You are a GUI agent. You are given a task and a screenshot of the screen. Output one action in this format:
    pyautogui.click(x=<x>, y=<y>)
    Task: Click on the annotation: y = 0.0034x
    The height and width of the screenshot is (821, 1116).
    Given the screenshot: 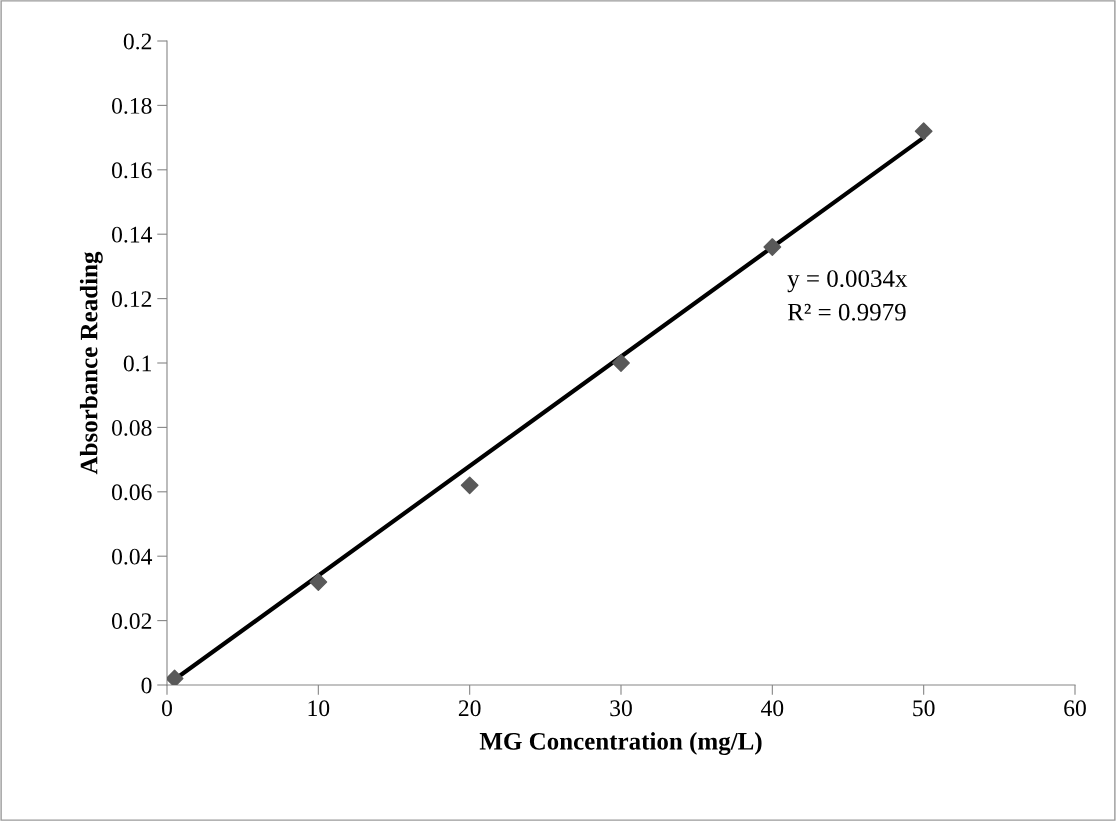 What is the action you would take?
    pyautogui.click(x=847, y=281)
    